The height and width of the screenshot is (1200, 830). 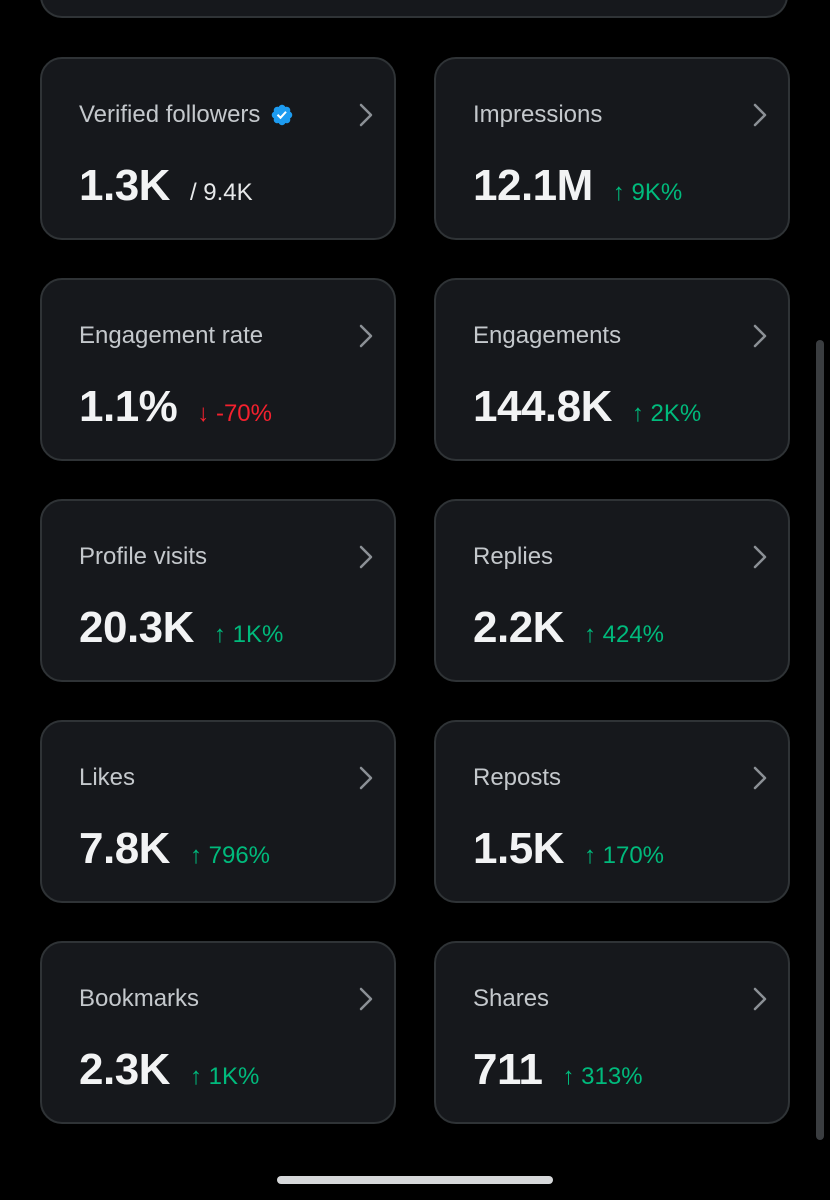 What do you see at coordinates (518, 627) in the screenshot?
I see `metric-value: 2.2K` at bounding box center [518, 627].